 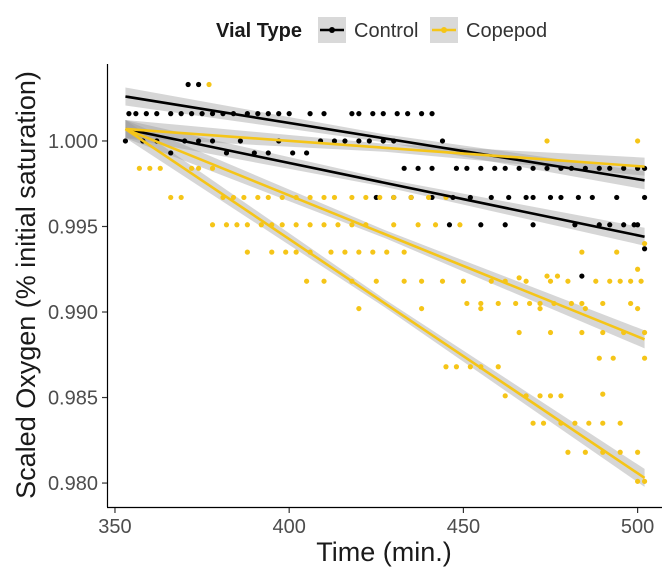 I want to click on x-axis-ticks: 350 400 450 500, so click(x=376, y=523).